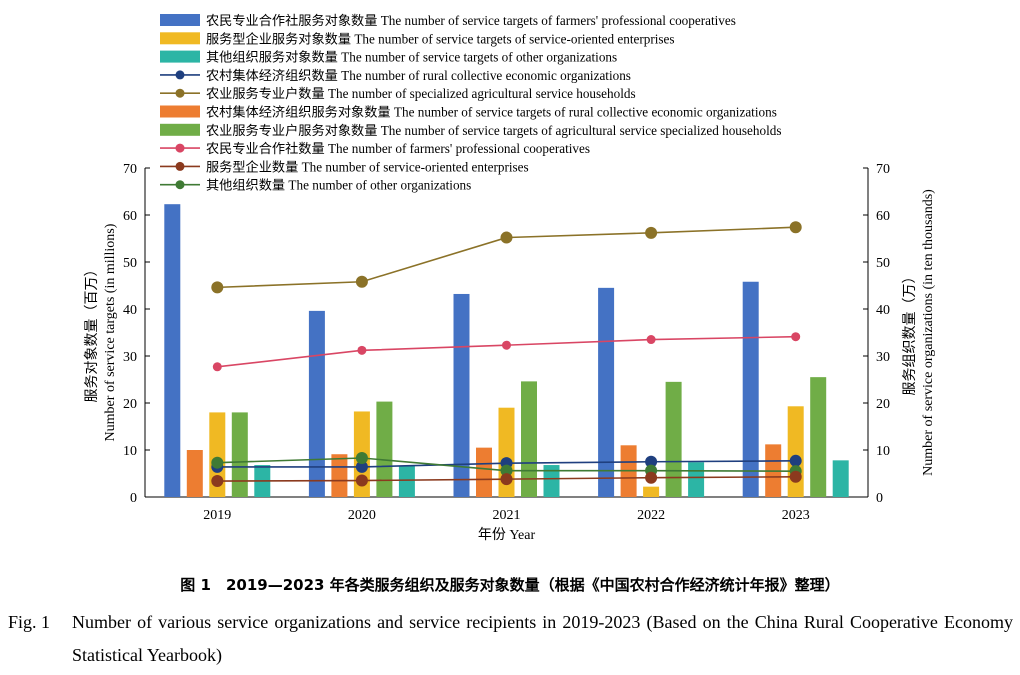 Image resolution: width=1020 pixels, height=675 pixels. Describe the element at coordinates (29, 622) in the screenshot. I see `figure-caption-label: Fig. 1` at that location.